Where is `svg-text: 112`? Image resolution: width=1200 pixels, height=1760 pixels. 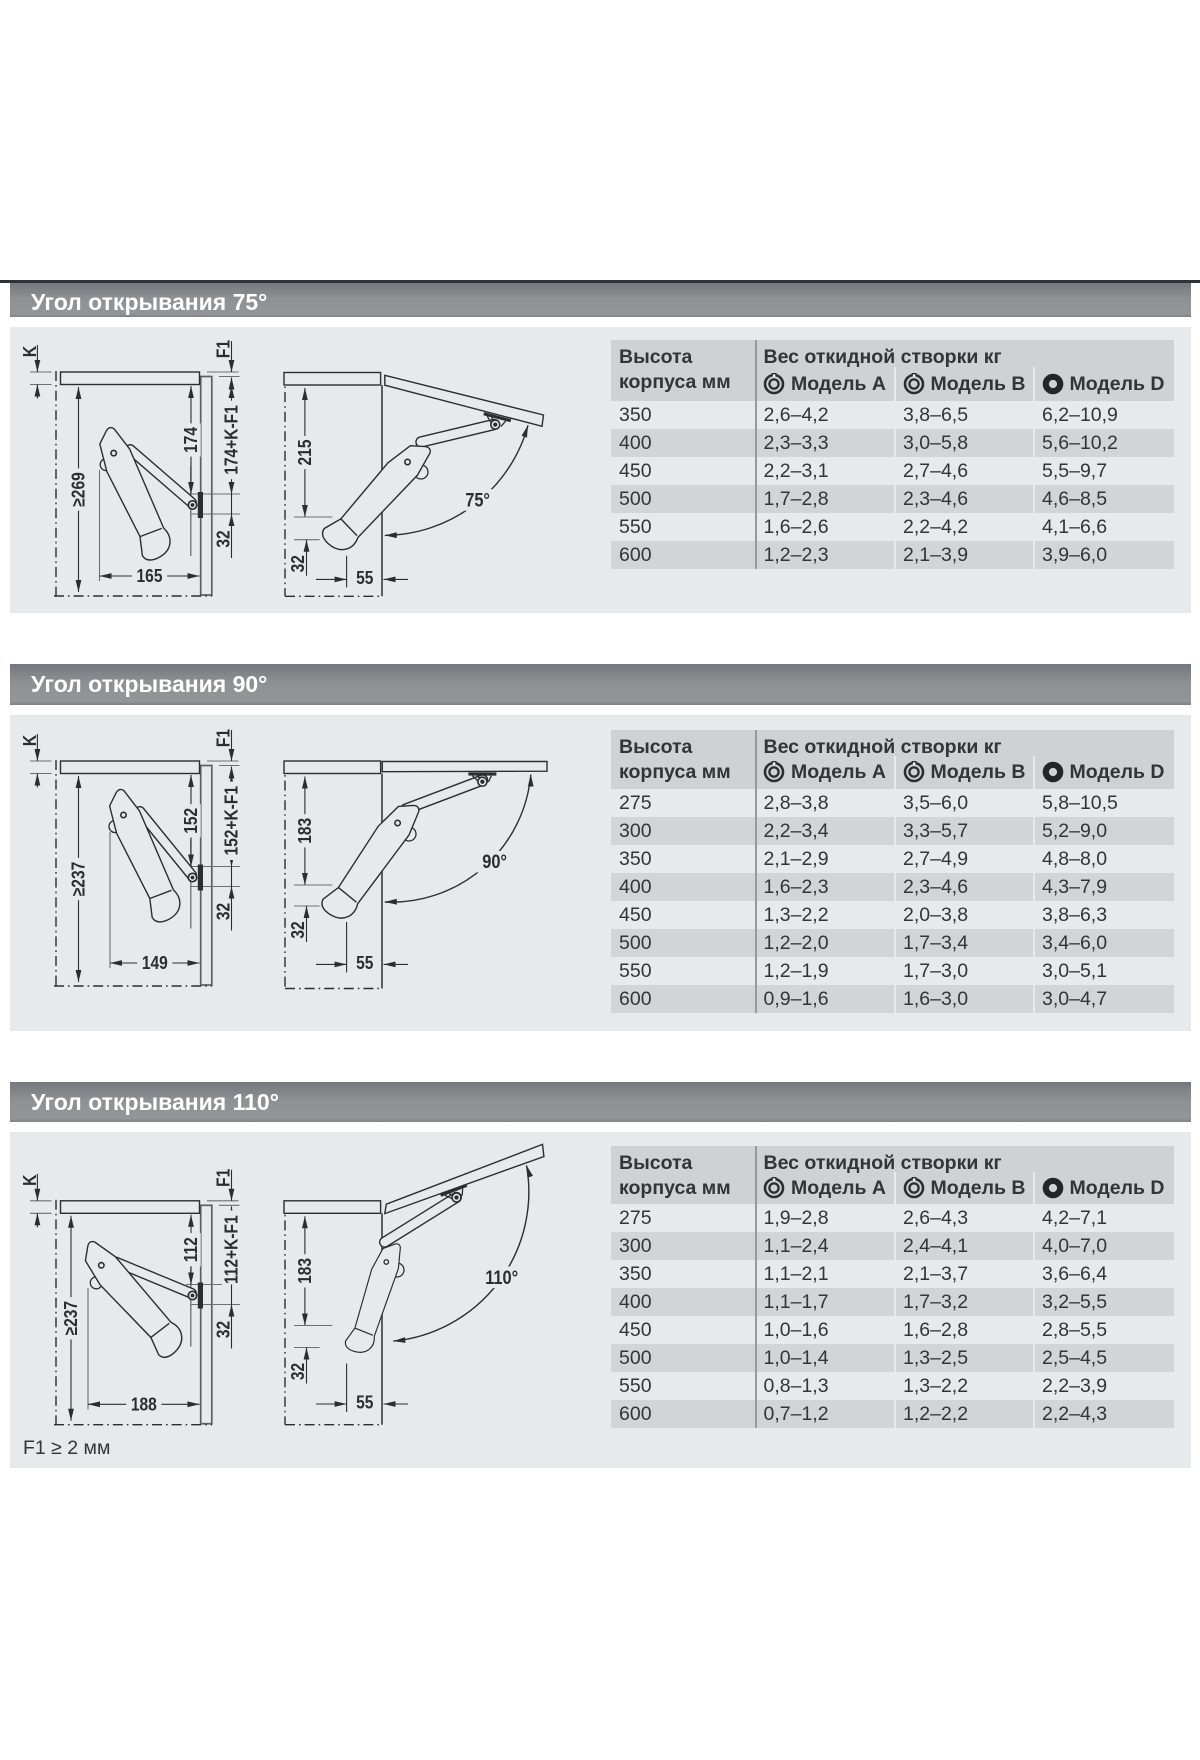 svg-text: 112 is located at coordinates (191, 1249).